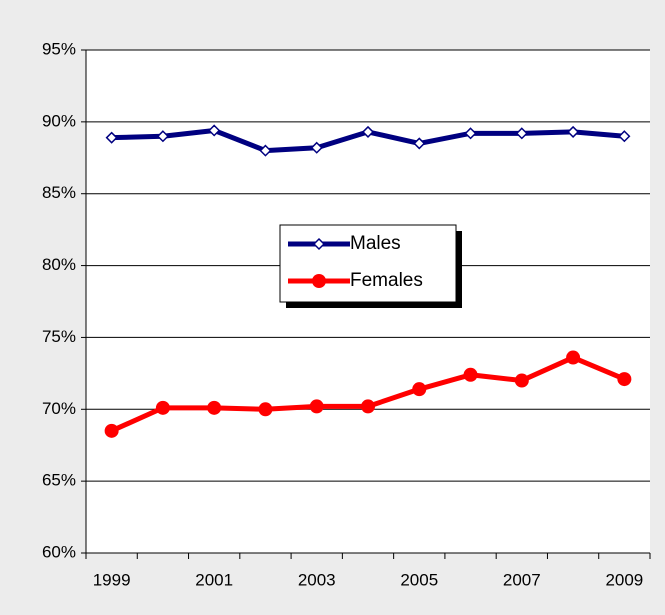  Describe the element at coordinates (59, 480) in the screenshot. I see `y-tick-label: 65%` at that location.